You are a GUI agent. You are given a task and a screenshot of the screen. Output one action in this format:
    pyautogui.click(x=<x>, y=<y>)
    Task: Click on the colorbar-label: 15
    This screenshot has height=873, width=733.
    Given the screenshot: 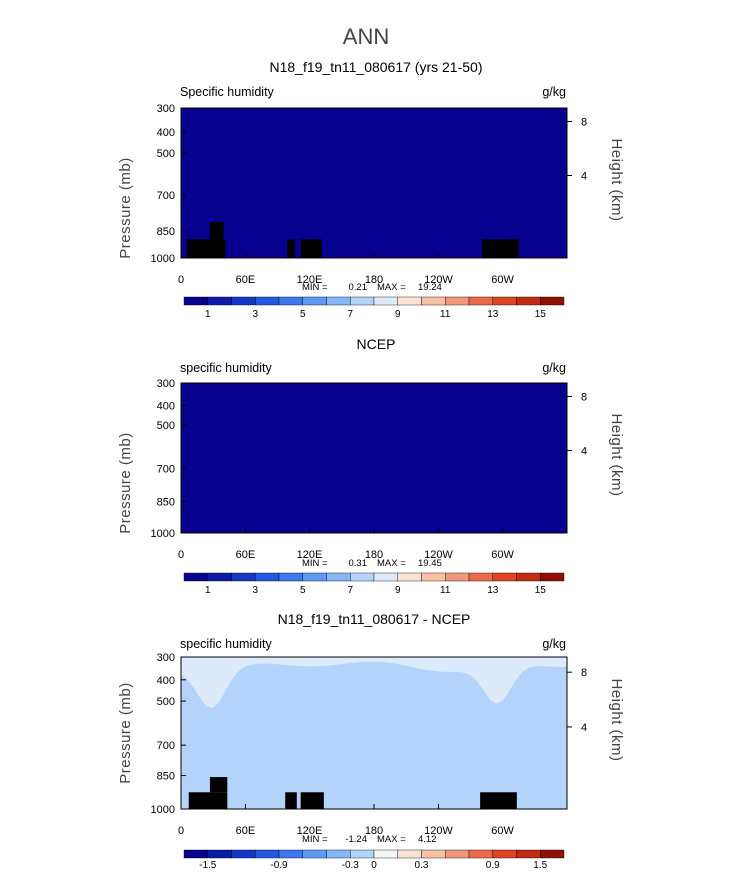 What is the action you would take?
    pyautogui.click(x=541, y=314)
    